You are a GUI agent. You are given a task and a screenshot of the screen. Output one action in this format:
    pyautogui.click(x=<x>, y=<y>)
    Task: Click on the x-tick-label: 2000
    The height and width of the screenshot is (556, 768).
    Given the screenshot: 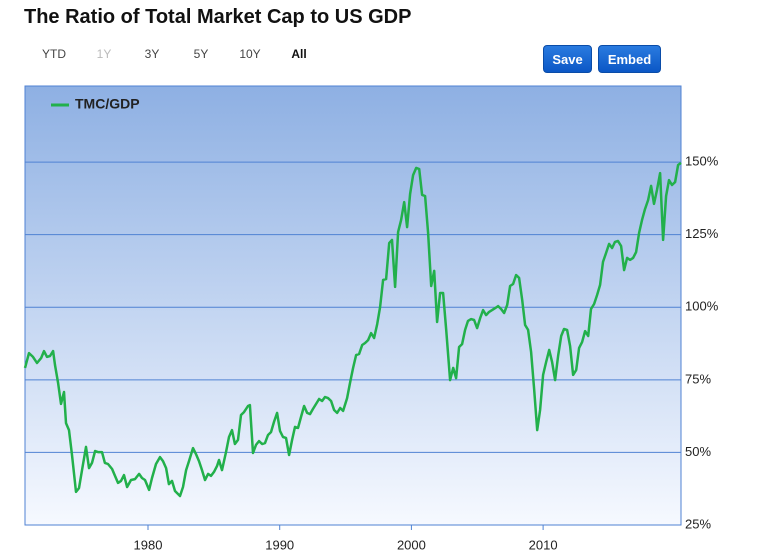 What is the action you would take?
    pyautogui.click(x=411, y=544)
    